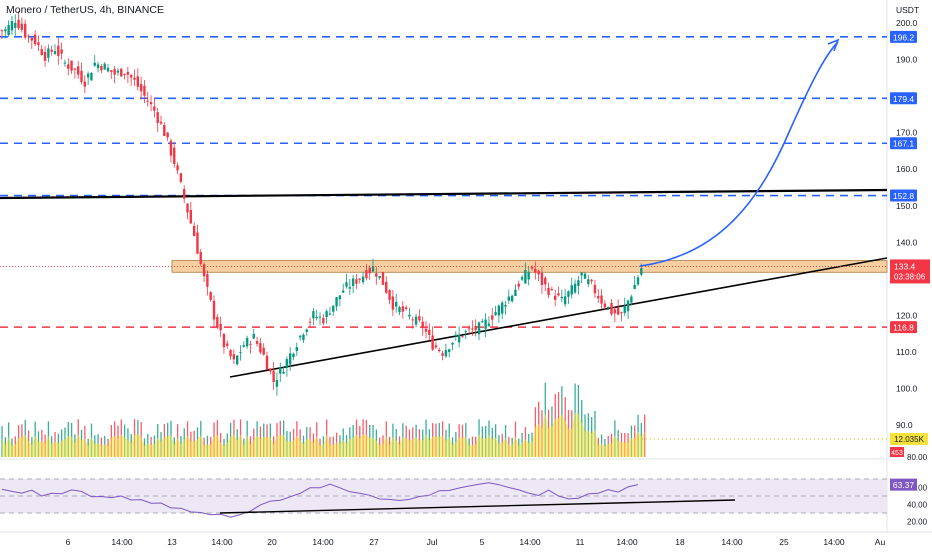 This screenshot has width=932, height=555. Describe the element at coordinates (907, 242) in the screenshot. I see `price-tick: 140.0` at that location.